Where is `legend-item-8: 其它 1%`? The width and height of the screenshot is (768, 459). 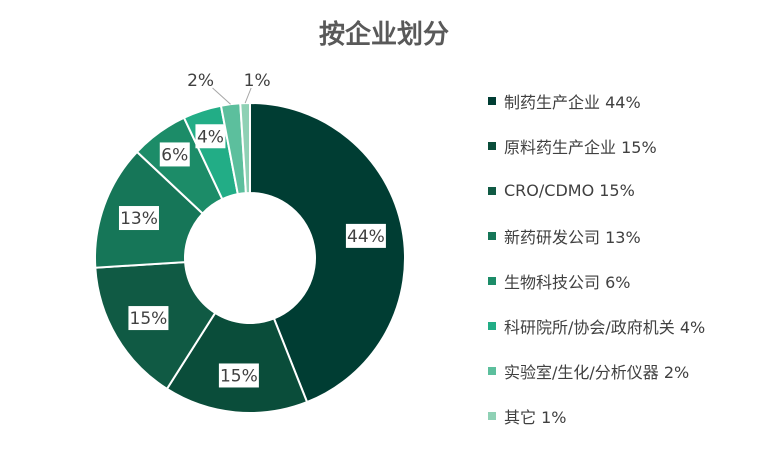 legend-item-8: 其它 1% is located at coordinates (596, 415).